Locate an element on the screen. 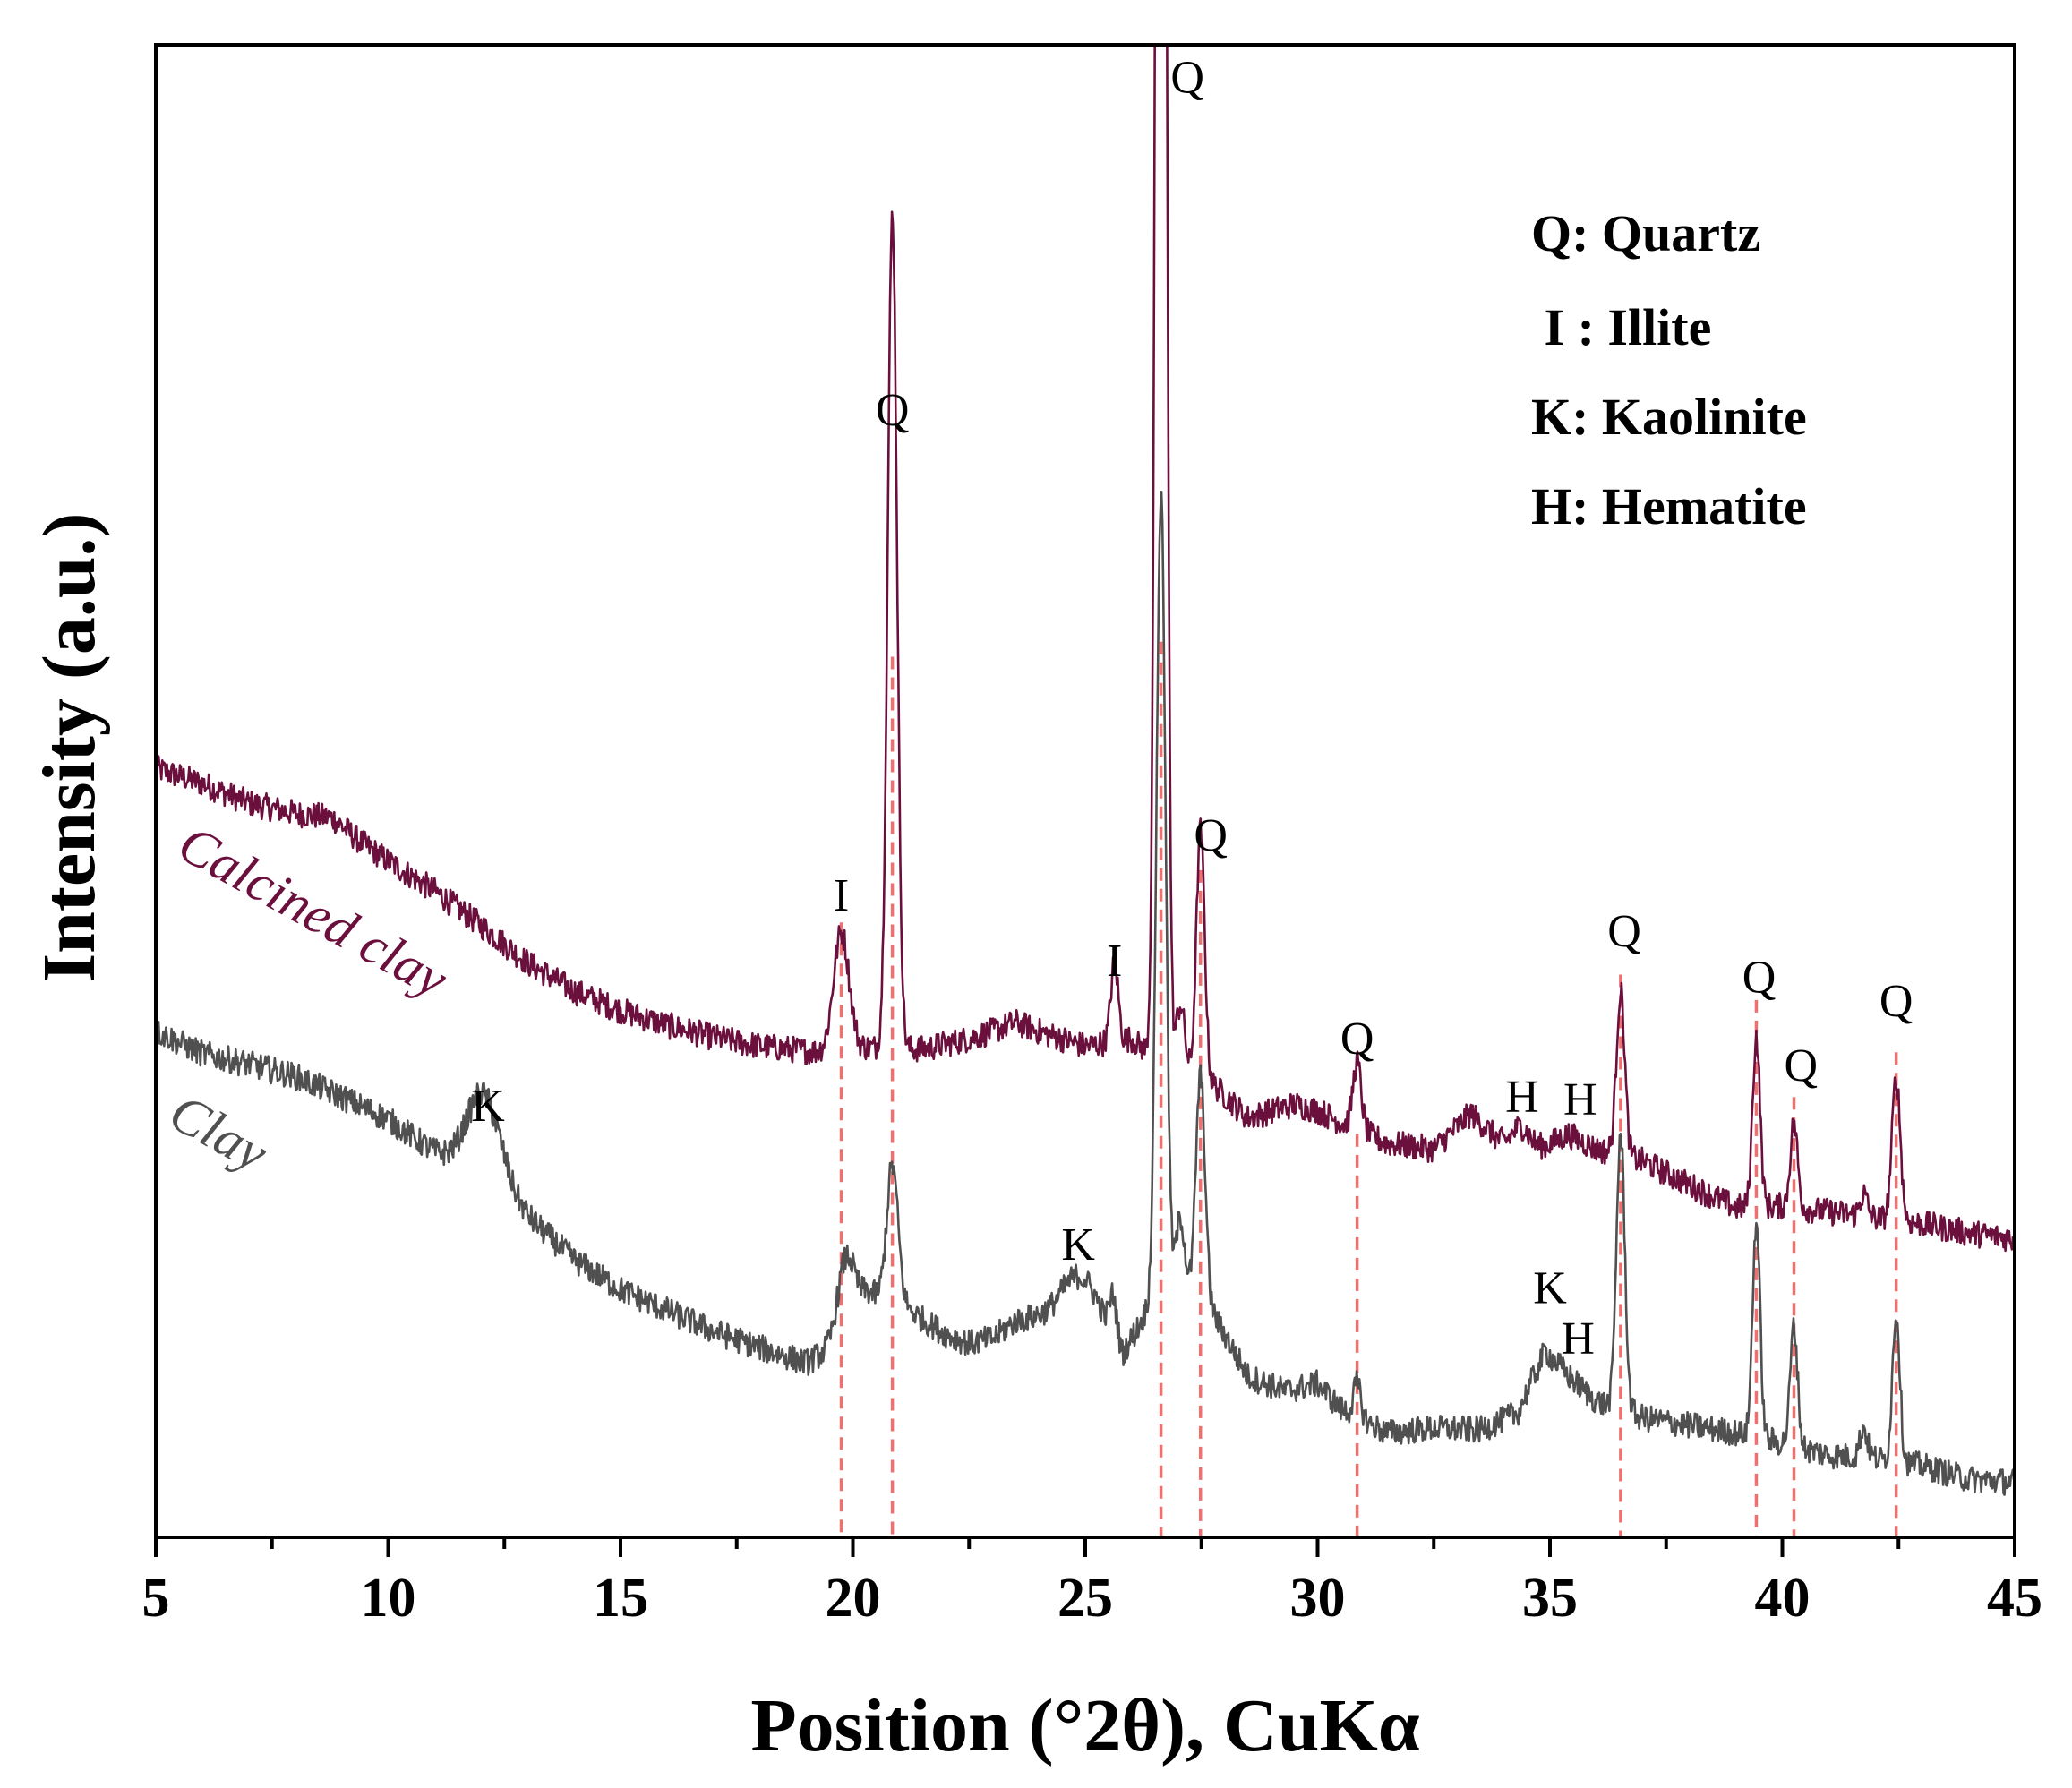 The width and height of the screenshot is (2072, 1788). calcined-clay-series-label: Calcined clay is located at coordinates (313, 912).